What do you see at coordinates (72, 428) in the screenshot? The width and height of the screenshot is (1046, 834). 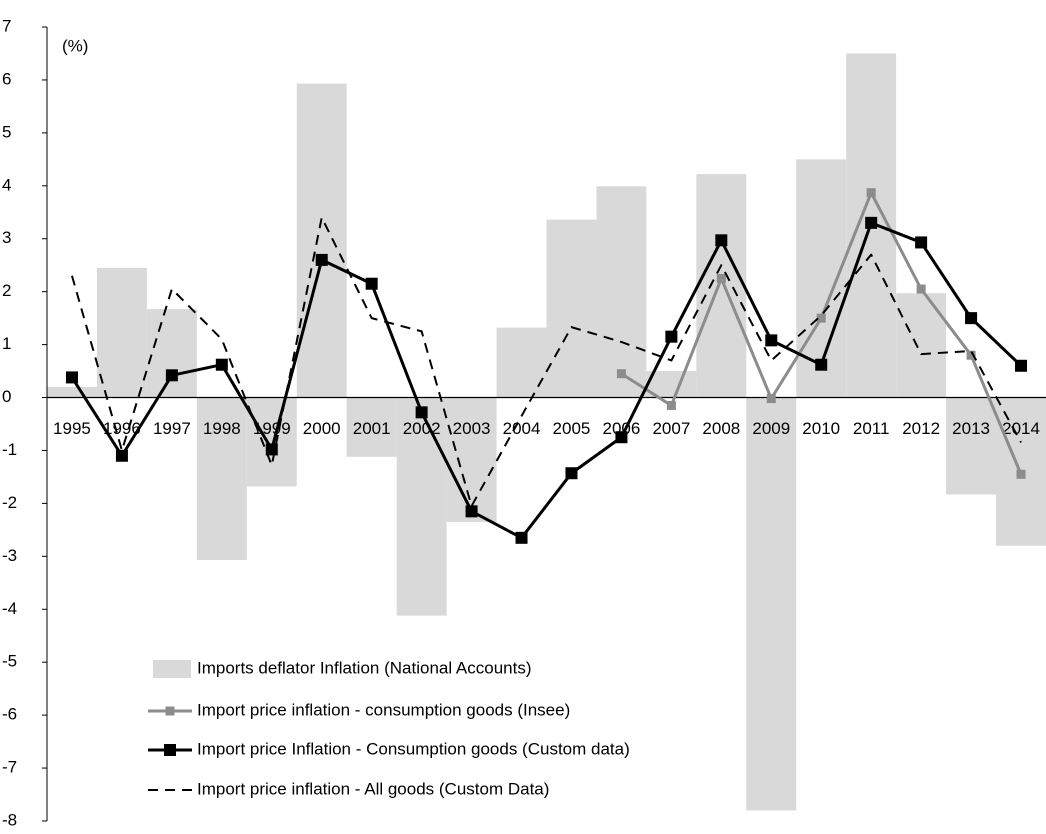 I see `x-tick-label: 1995` at bounding box center [72, 428].